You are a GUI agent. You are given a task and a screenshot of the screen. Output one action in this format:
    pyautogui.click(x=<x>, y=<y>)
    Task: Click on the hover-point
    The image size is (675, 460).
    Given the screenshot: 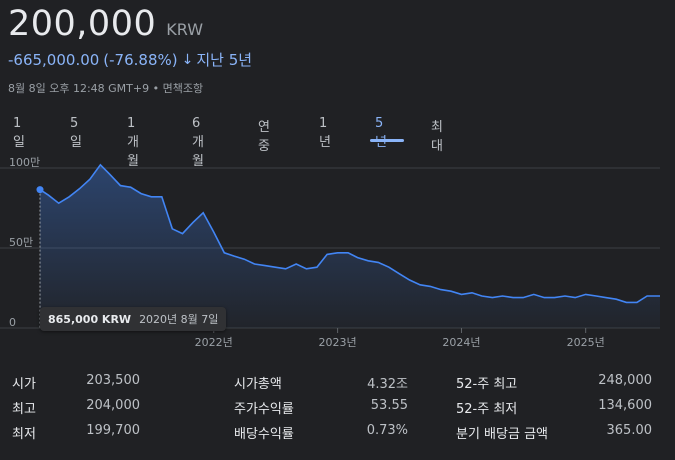 What is the action you would take?
    pyautogui.click(x=40, y=190)
    